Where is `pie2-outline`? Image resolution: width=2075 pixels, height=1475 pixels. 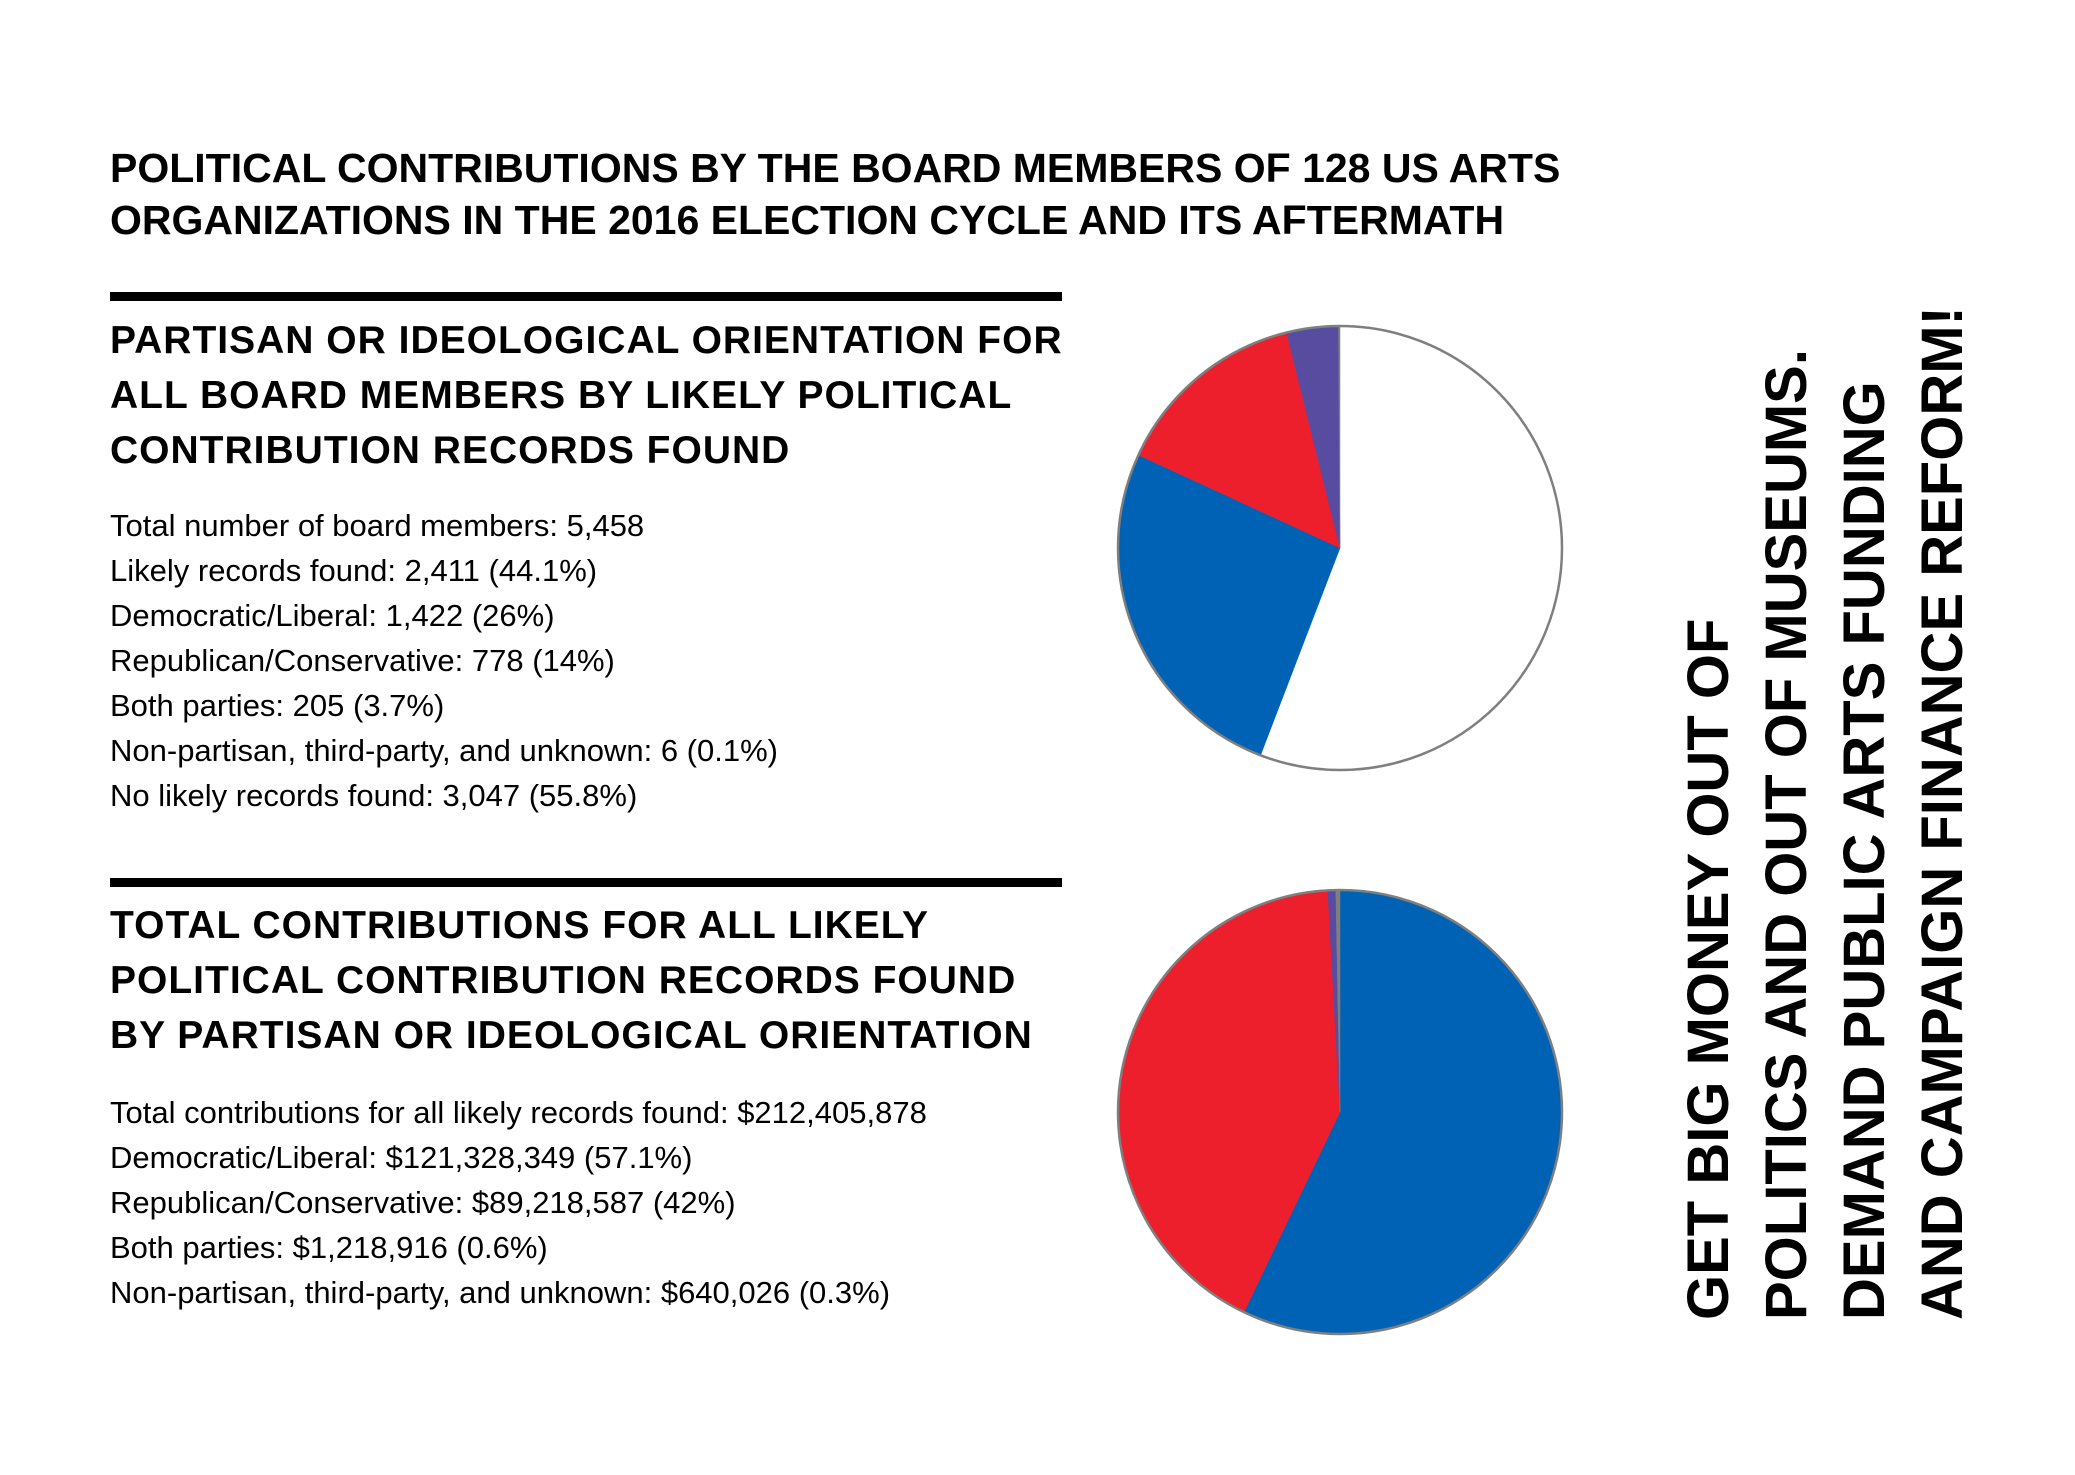 pie2-outline is located at coordinates (1340, 1112).